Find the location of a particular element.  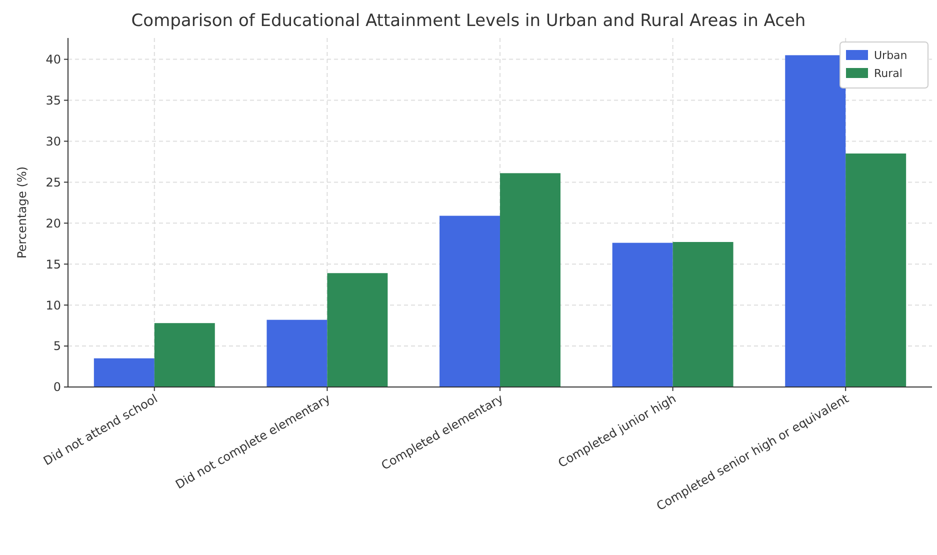

y-tick-label: 40 is located at coordinates (53, 59).